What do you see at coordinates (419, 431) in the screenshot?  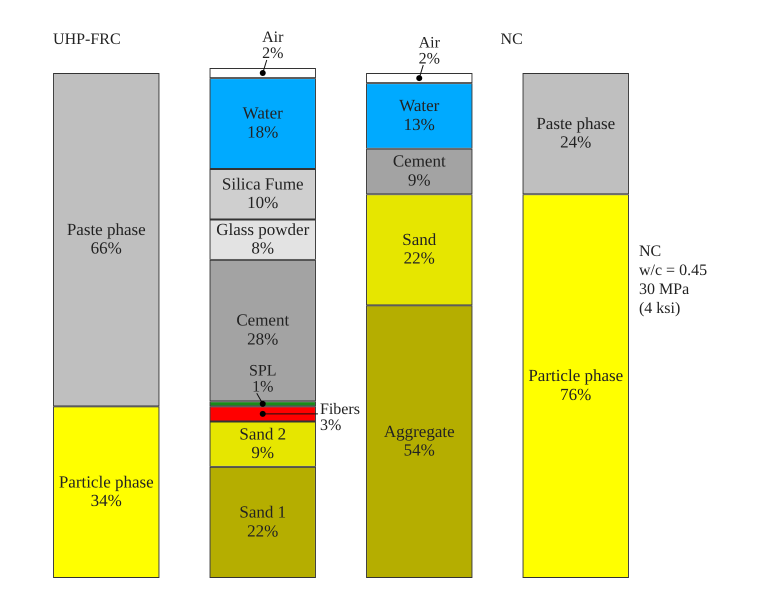 I see `series-label: Aggregate` at bounding box center [419, 431].